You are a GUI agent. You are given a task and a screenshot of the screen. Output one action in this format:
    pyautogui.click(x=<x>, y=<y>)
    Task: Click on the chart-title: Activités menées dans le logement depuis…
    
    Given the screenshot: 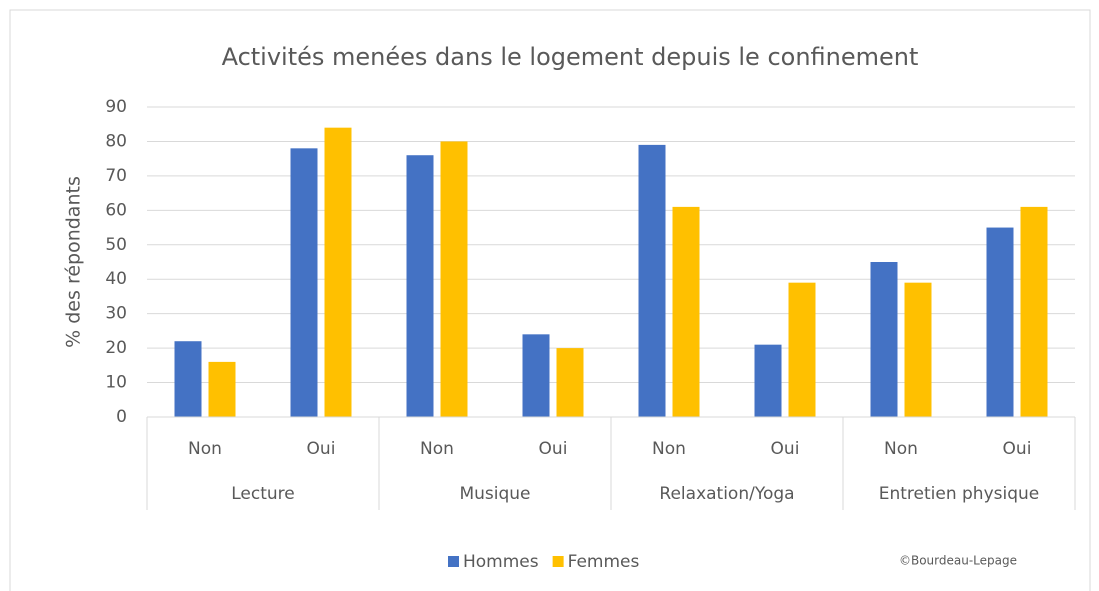 What is the action you would take?
    pyautogui.click(x=570, y=57)
    